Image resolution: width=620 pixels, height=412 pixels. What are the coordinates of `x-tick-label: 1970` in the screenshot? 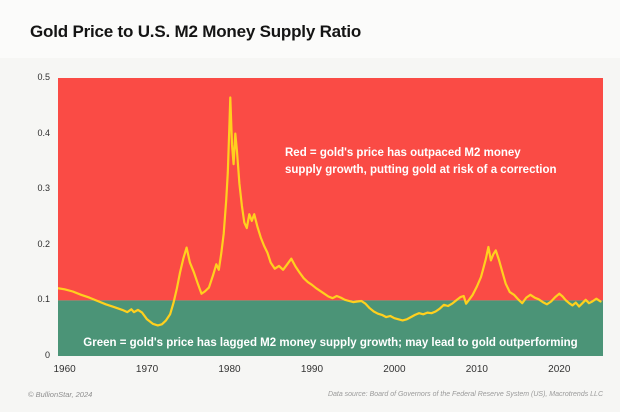 It's located at (147, 369).